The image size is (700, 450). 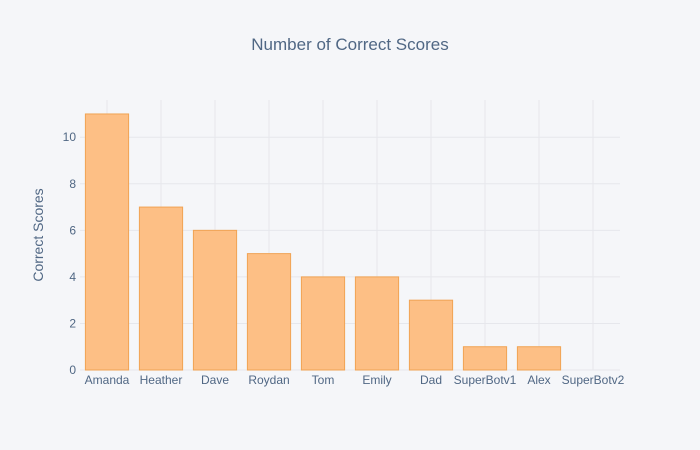 What do you see at coordinates (349, 44) in the screenshot?
I see `chart-title: Number of Correct Scores` at bounding box center [349, 44].